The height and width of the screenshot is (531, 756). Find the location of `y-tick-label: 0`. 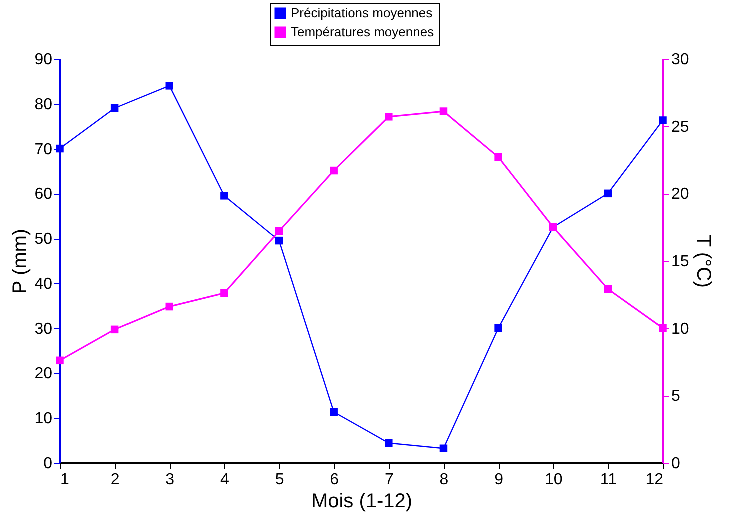

y-tick-label: 0 is located at coordinates (48, 464).